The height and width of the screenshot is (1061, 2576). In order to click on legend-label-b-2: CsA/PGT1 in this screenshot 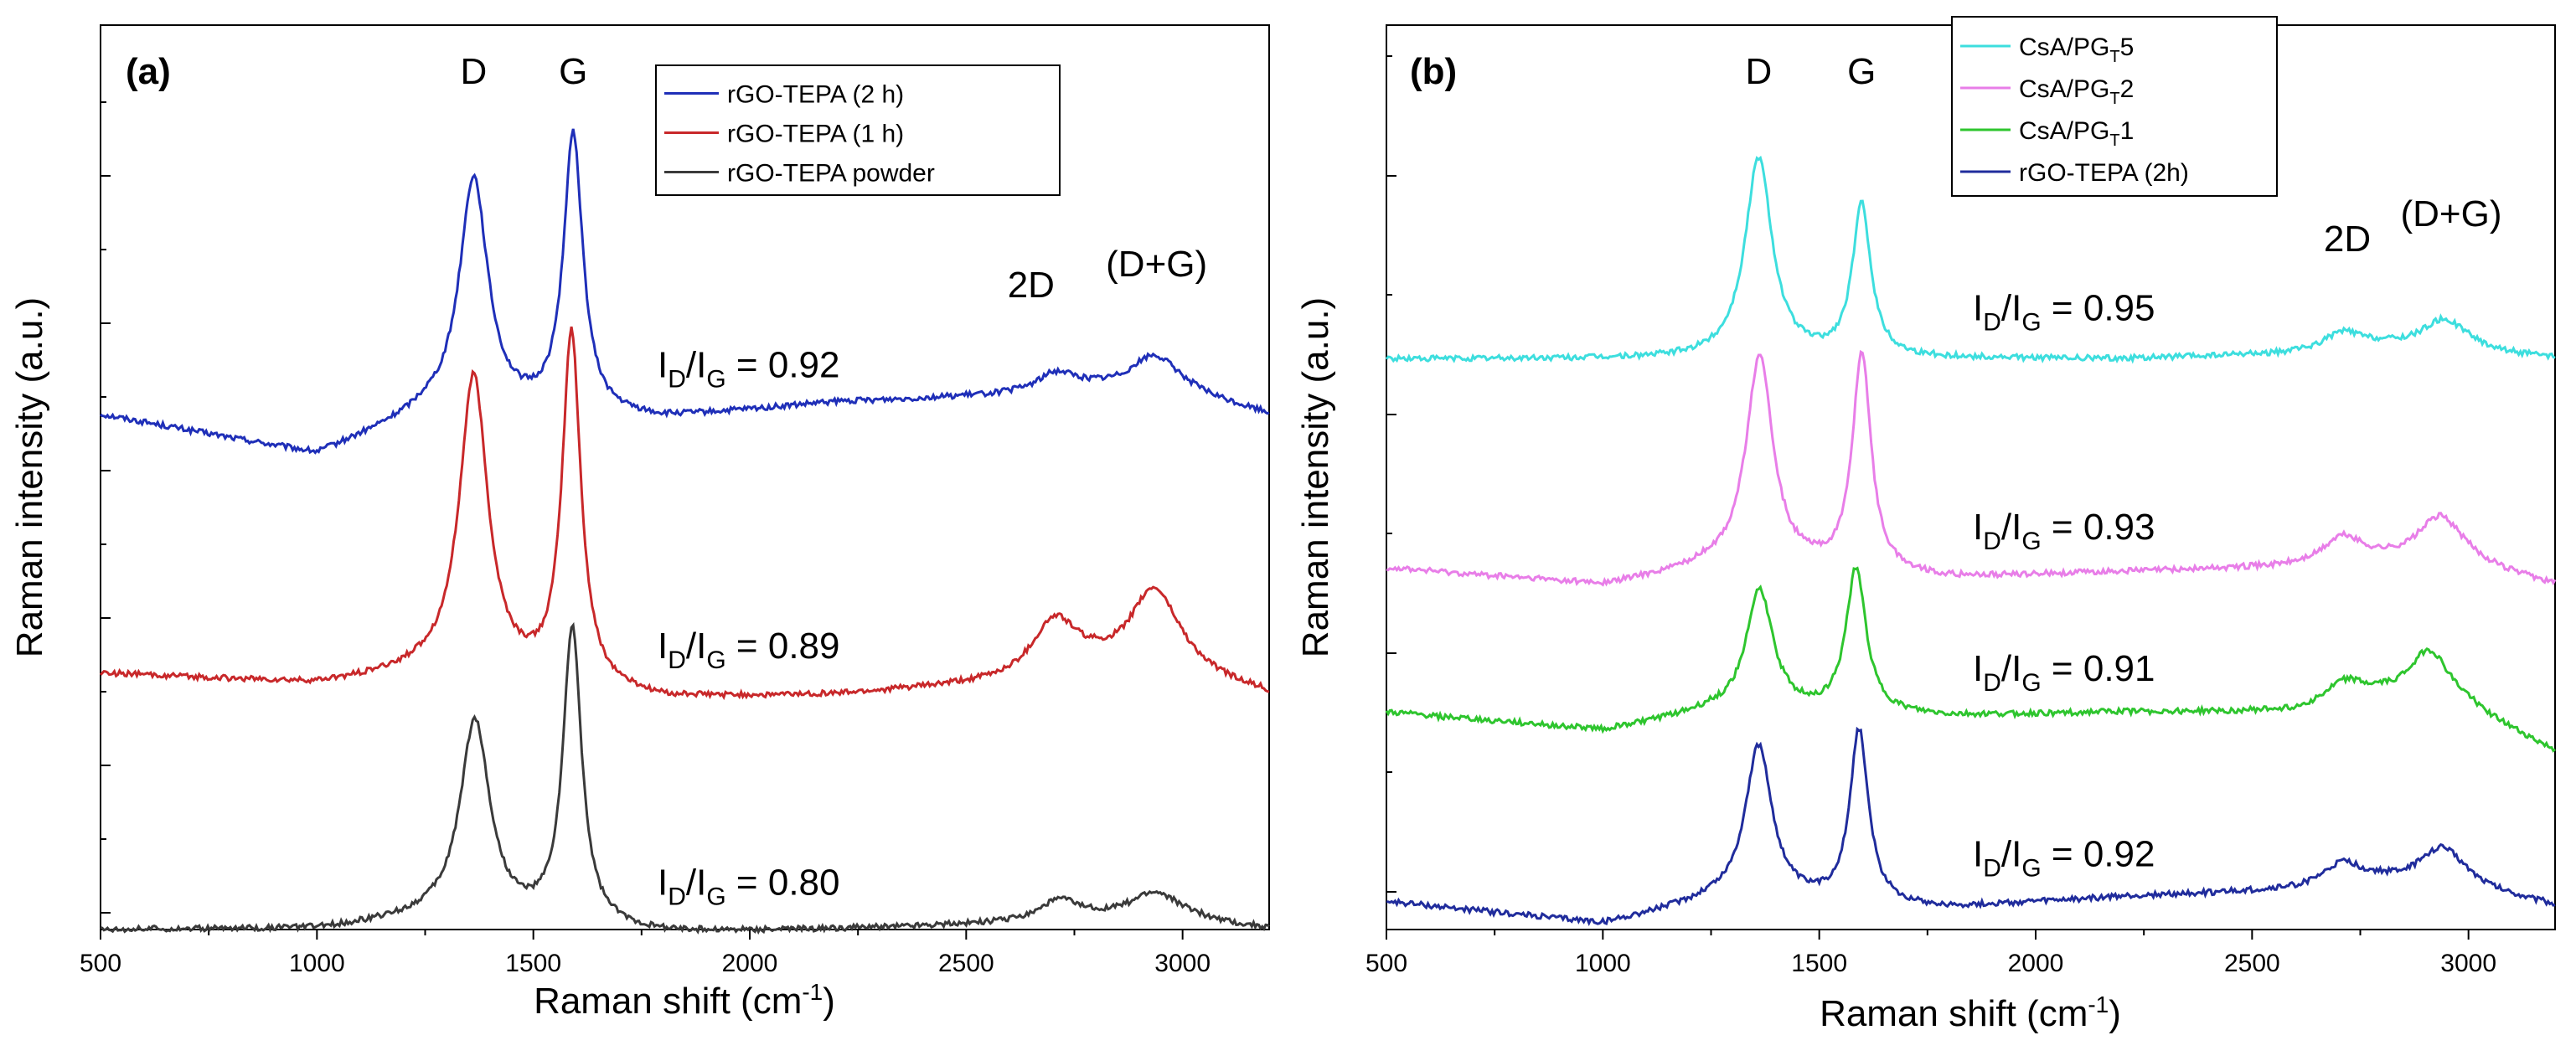, I will do `click(2076, 133)`.